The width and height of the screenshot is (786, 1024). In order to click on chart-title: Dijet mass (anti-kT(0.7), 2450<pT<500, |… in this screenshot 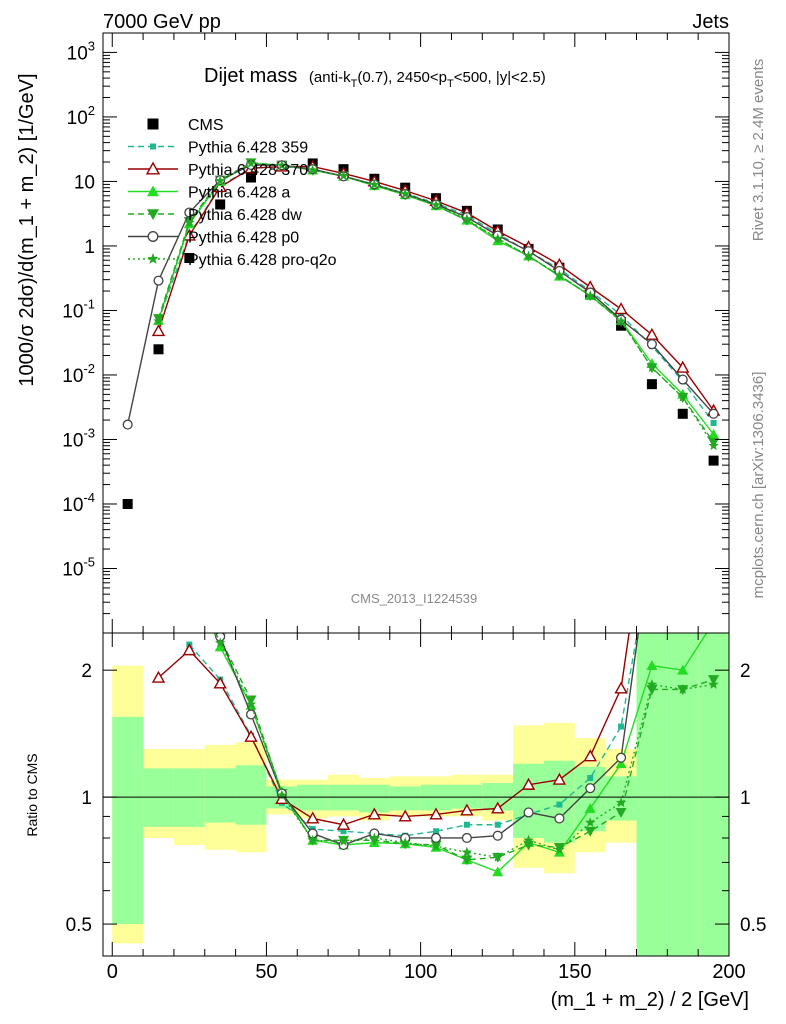, I will do `click(375, 77)`.